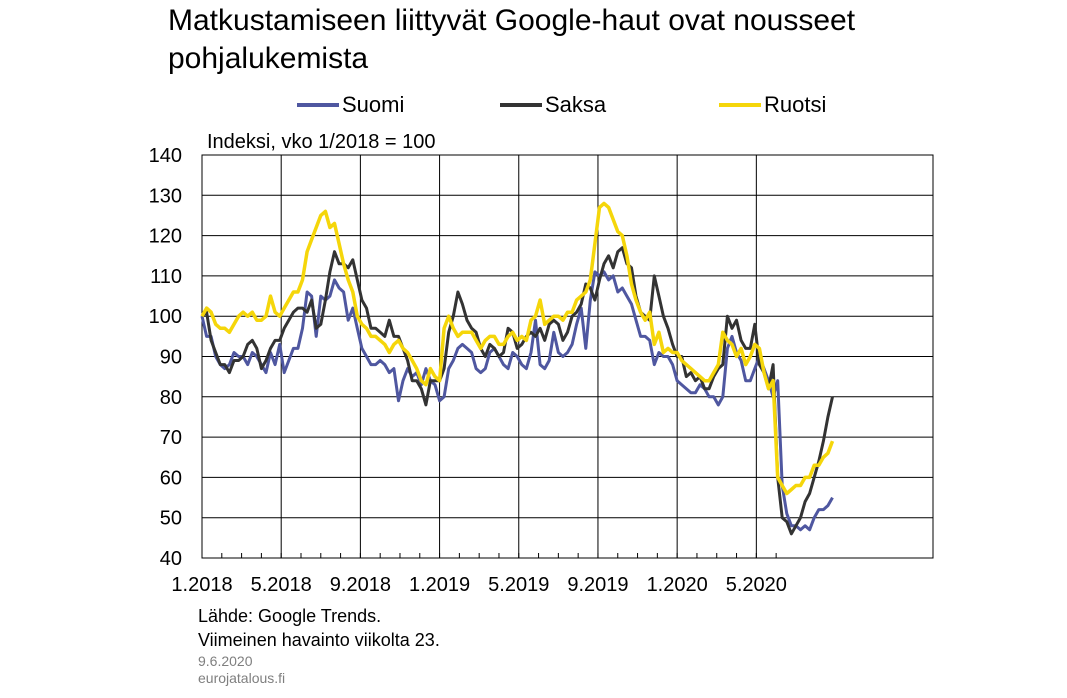 The width and height of the screenshot is (1067, 698). What do you see at coordinates (318, 105) in the screenshot?
I see `legend-swatch-suomi` at bounding box center [318, 105].